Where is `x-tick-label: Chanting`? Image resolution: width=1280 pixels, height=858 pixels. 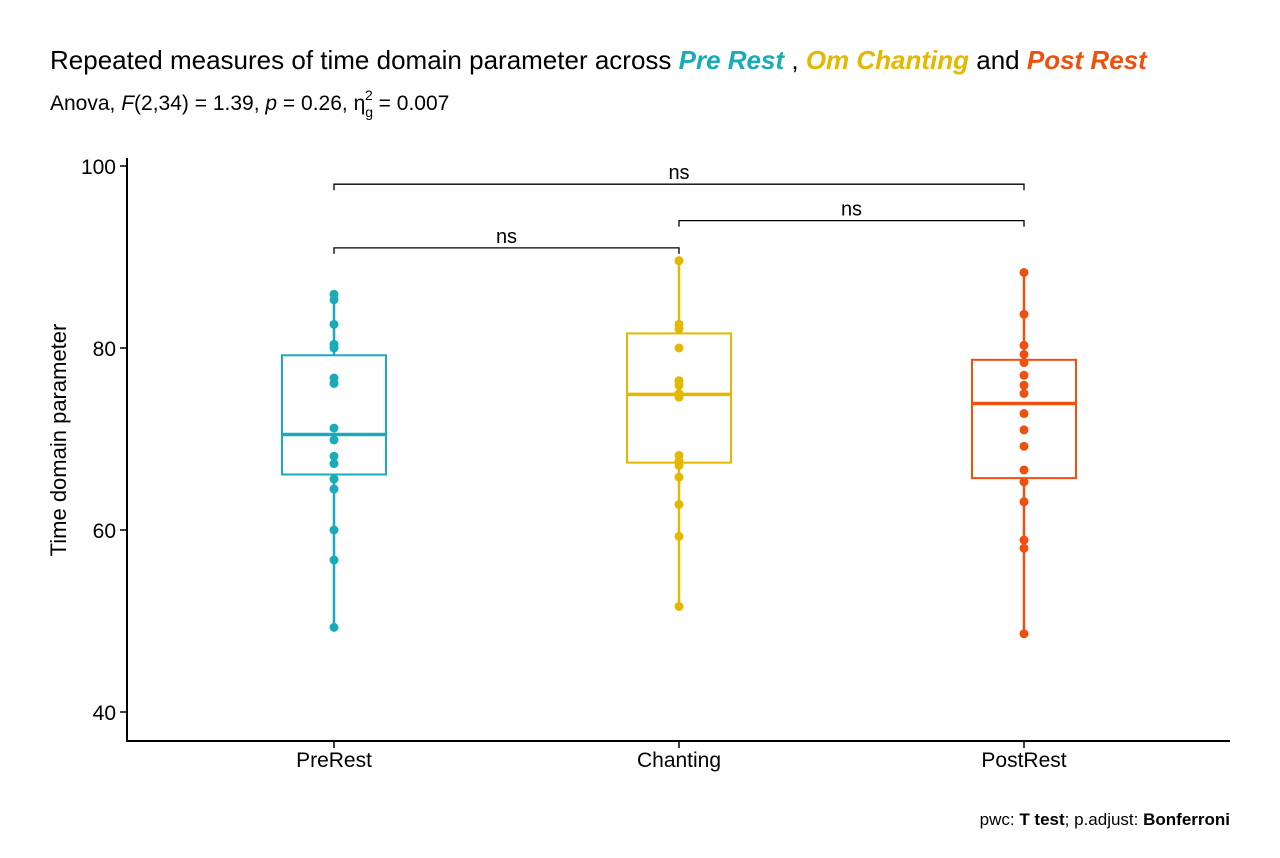
x-tick-label: Chanting is located at coordinates (679, 760).